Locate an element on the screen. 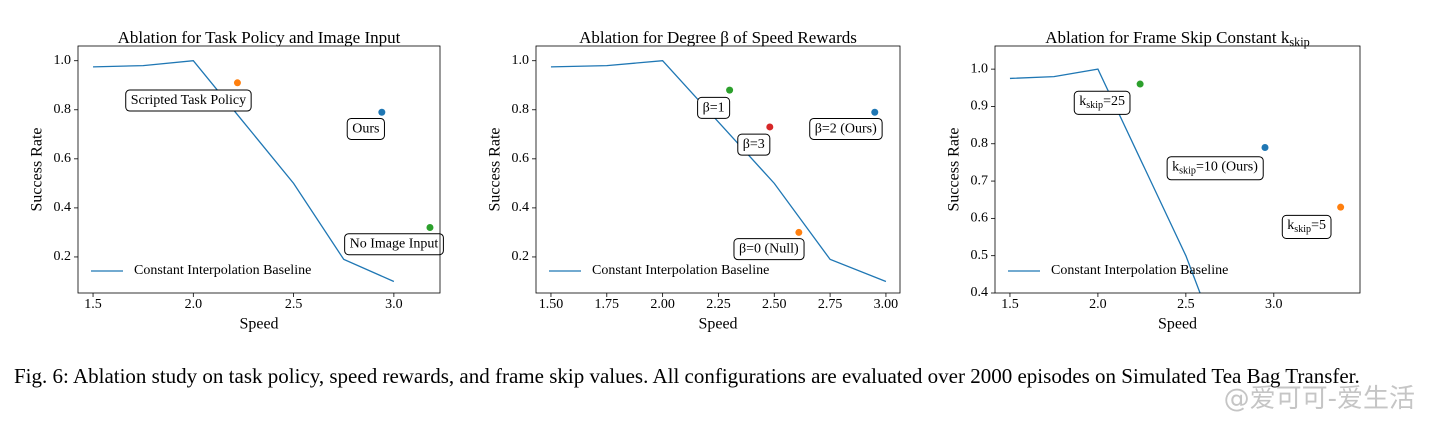 This screenshot has width=1429, height=426. y-tick-label: 0.5 is located at coordinates (980, 255).